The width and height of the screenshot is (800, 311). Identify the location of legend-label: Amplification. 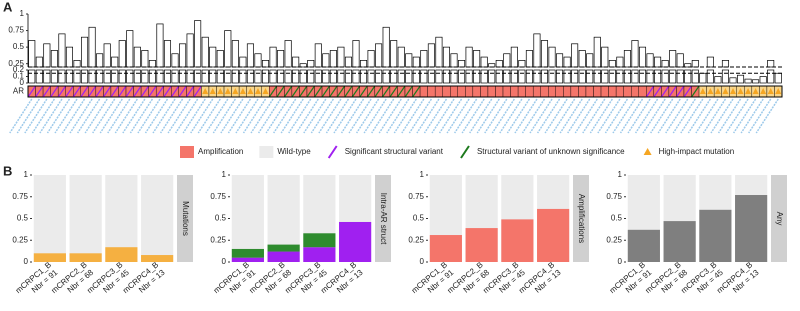
(220, 151).